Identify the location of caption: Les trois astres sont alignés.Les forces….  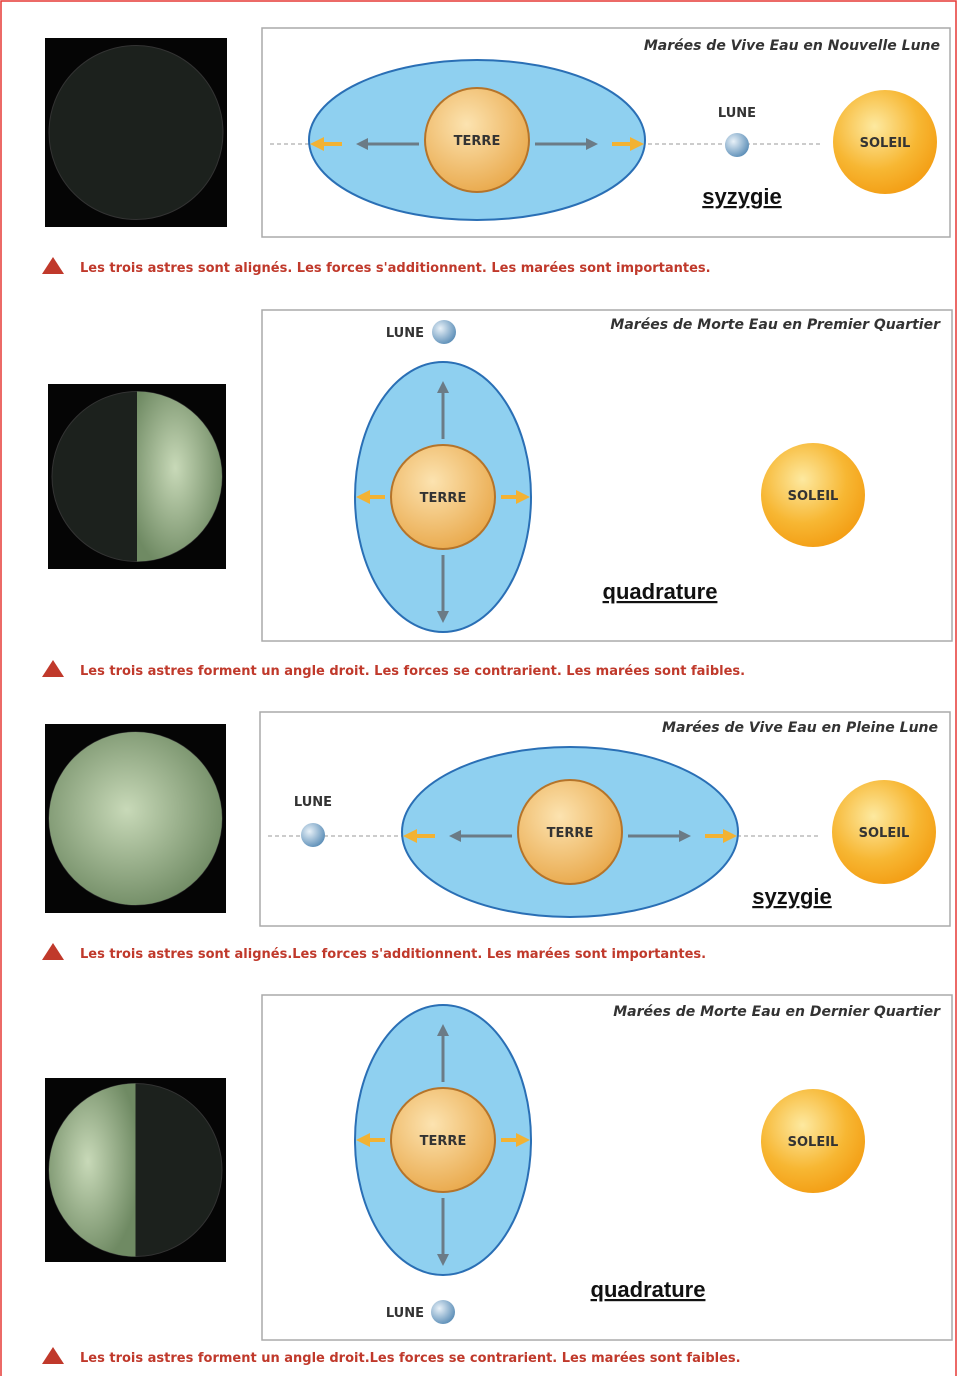
(393, 954).